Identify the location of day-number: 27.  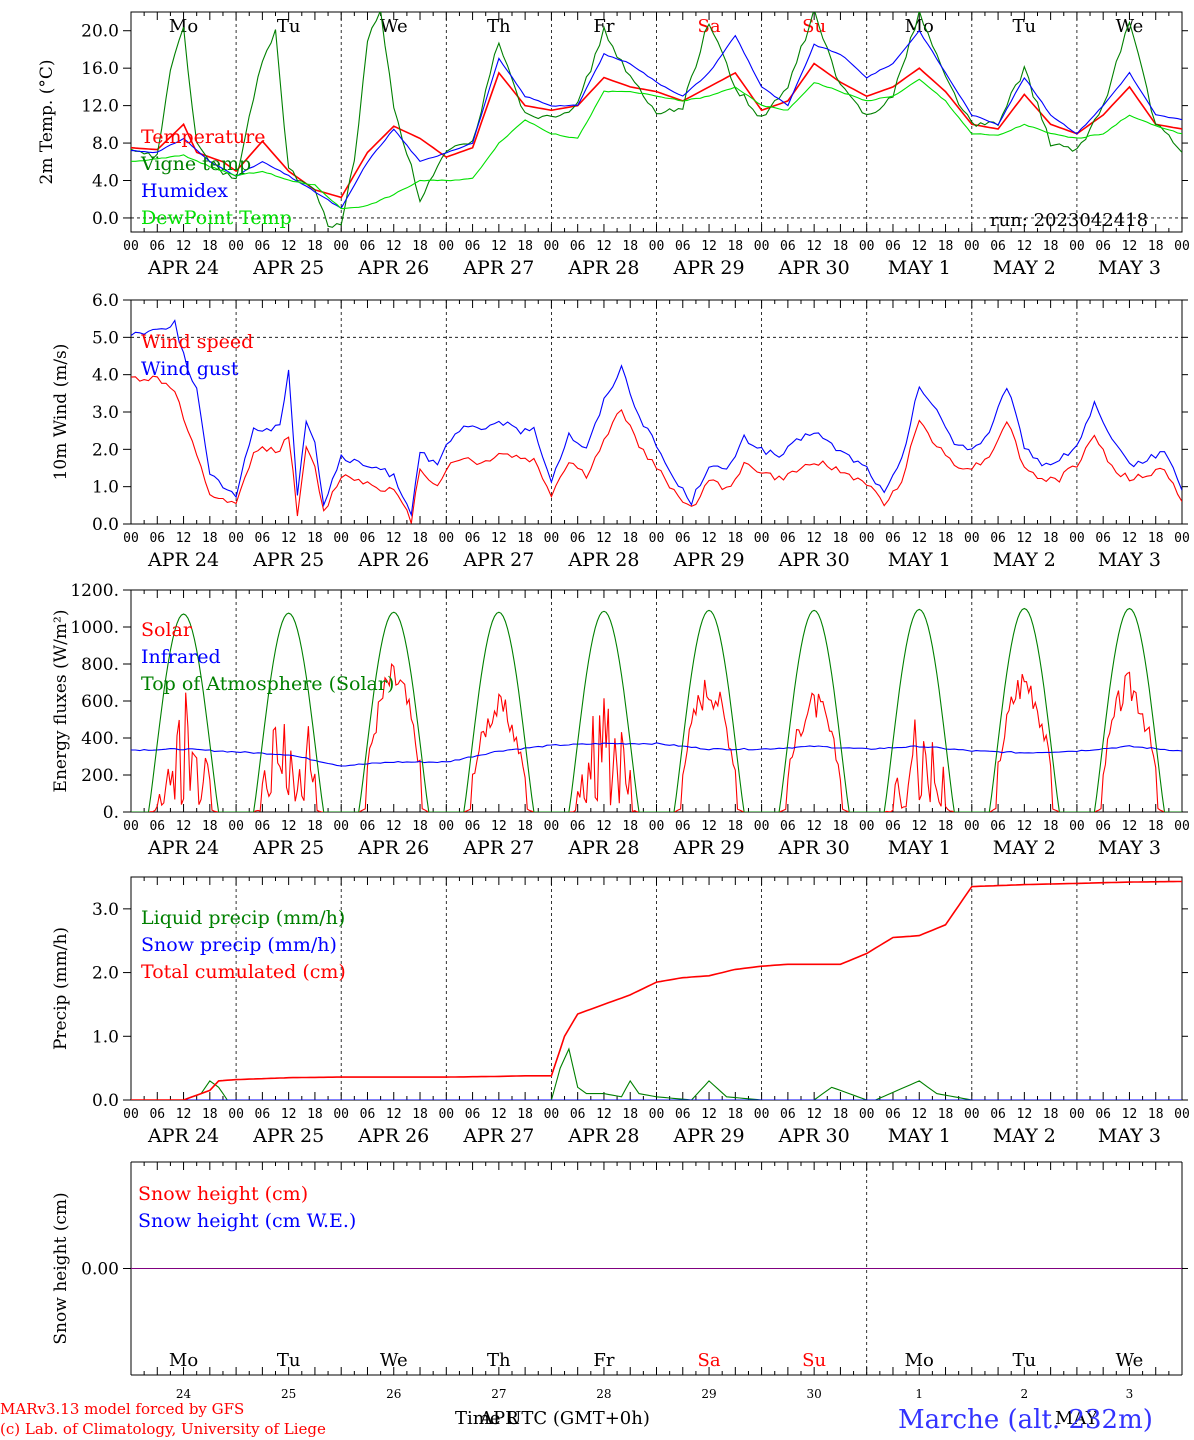
(498, 1394).